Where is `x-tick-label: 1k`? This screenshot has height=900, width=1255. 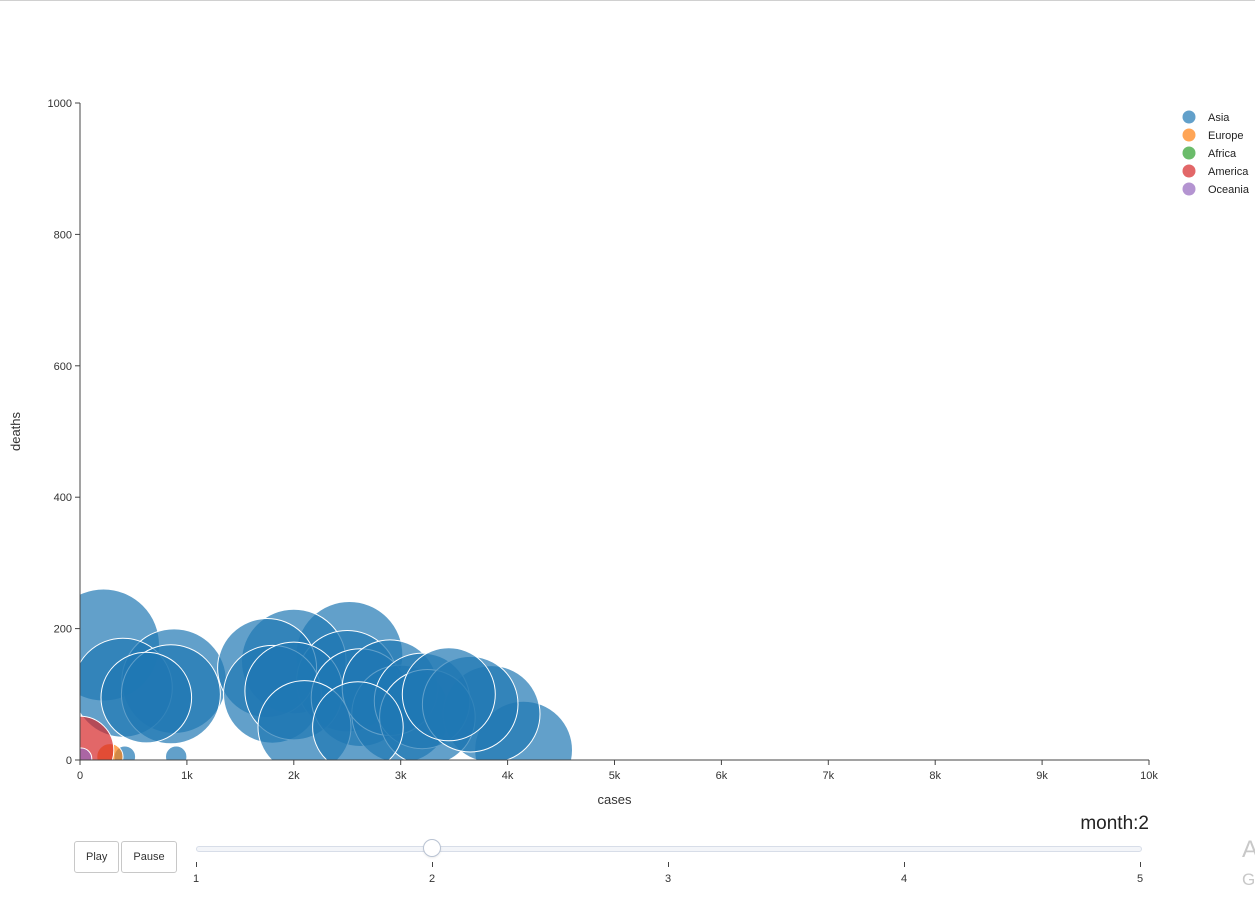 x-tick-label: 1k is located at coordinates (187, 776).